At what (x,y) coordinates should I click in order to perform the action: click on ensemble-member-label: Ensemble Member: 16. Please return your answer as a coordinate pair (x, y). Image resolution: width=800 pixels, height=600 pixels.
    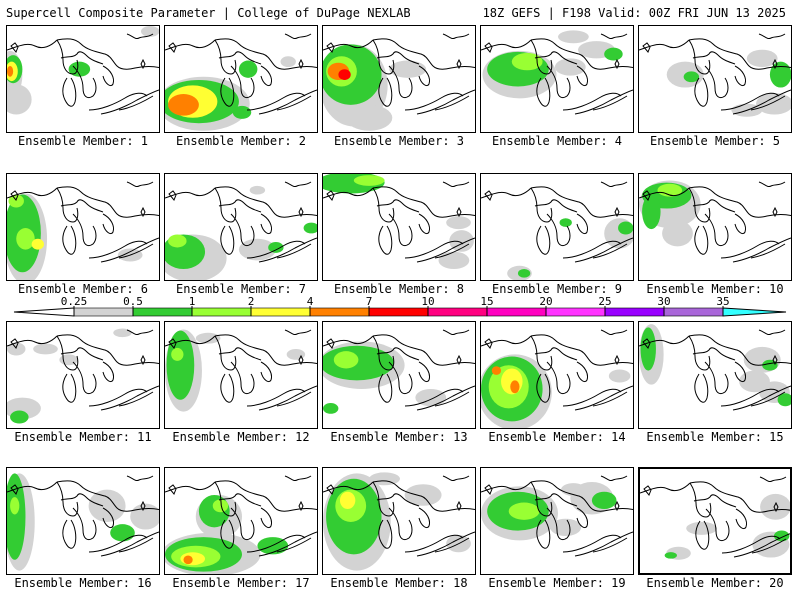
    Looking at the image, I should click on (83, 583).